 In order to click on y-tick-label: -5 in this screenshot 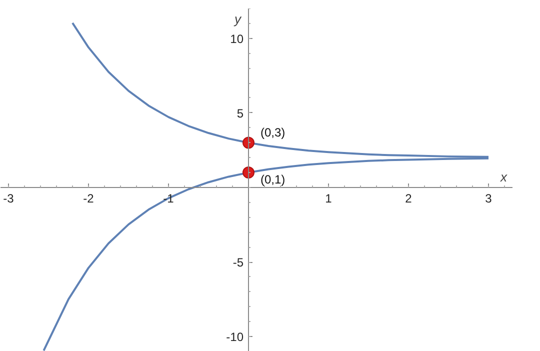, I will do `click(238, 263)`.